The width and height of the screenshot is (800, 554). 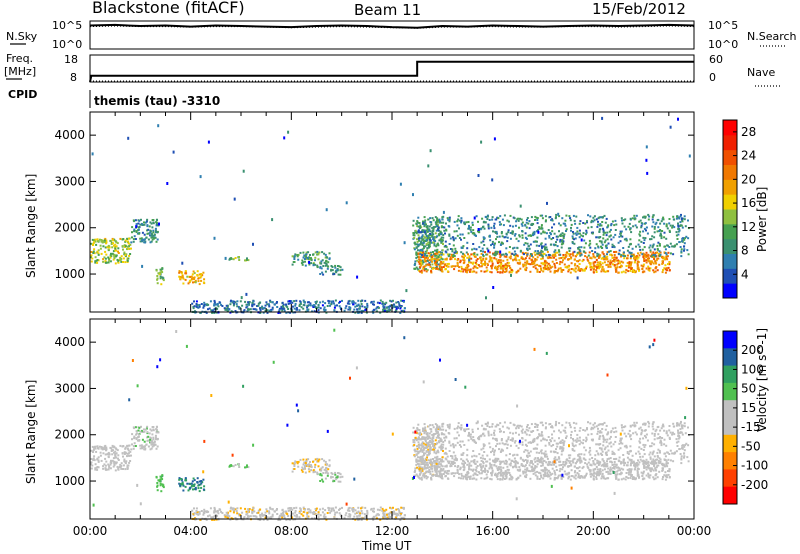 I want to click on x-tick-label: 20:00, so click(x=593, y=531).